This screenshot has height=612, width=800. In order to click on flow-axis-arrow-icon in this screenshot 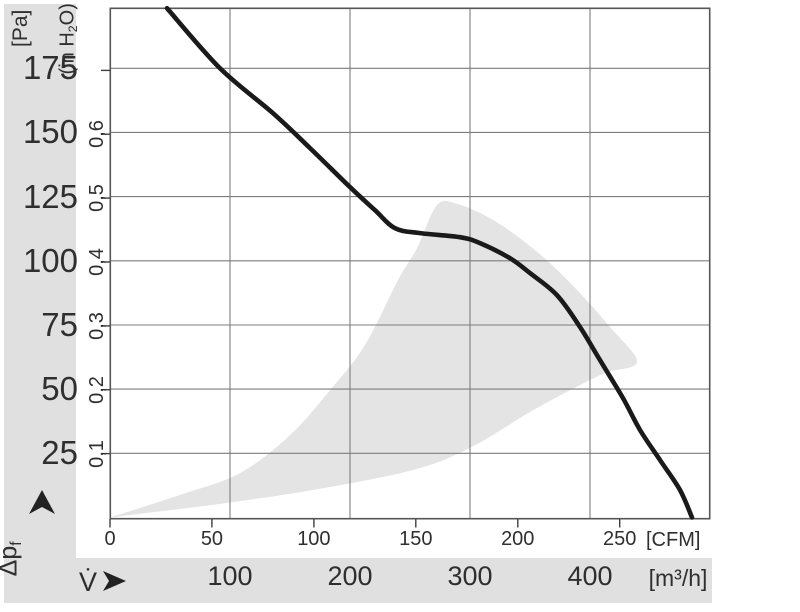, I will do `click(114, 581)`.